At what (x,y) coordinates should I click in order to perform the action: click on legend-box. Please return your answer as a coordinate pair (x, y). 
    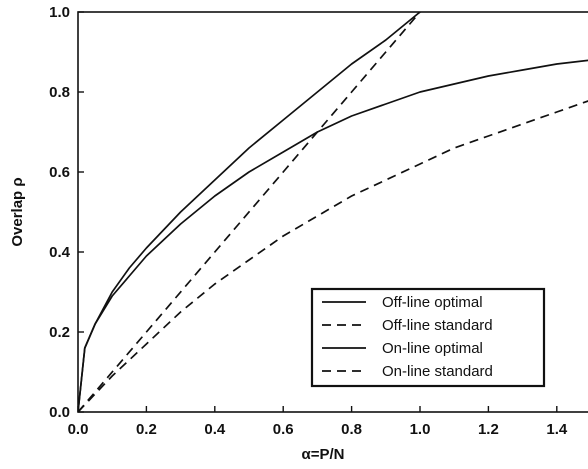
    Looking at the image, I should click on (428, 337).